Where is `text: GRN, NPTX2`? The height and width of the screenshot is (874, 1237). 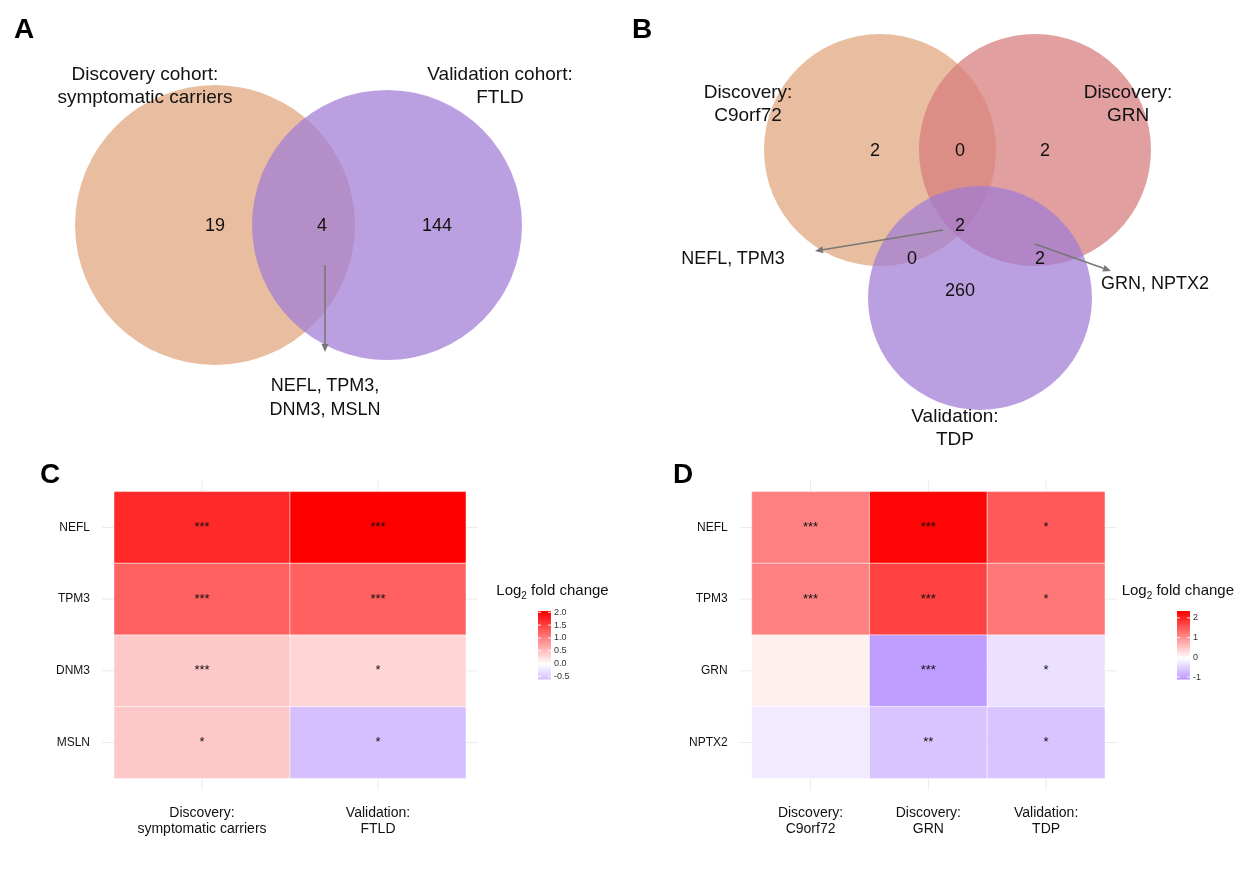
text: GRN, NPTX2 is located at coordinates (1155, 283).